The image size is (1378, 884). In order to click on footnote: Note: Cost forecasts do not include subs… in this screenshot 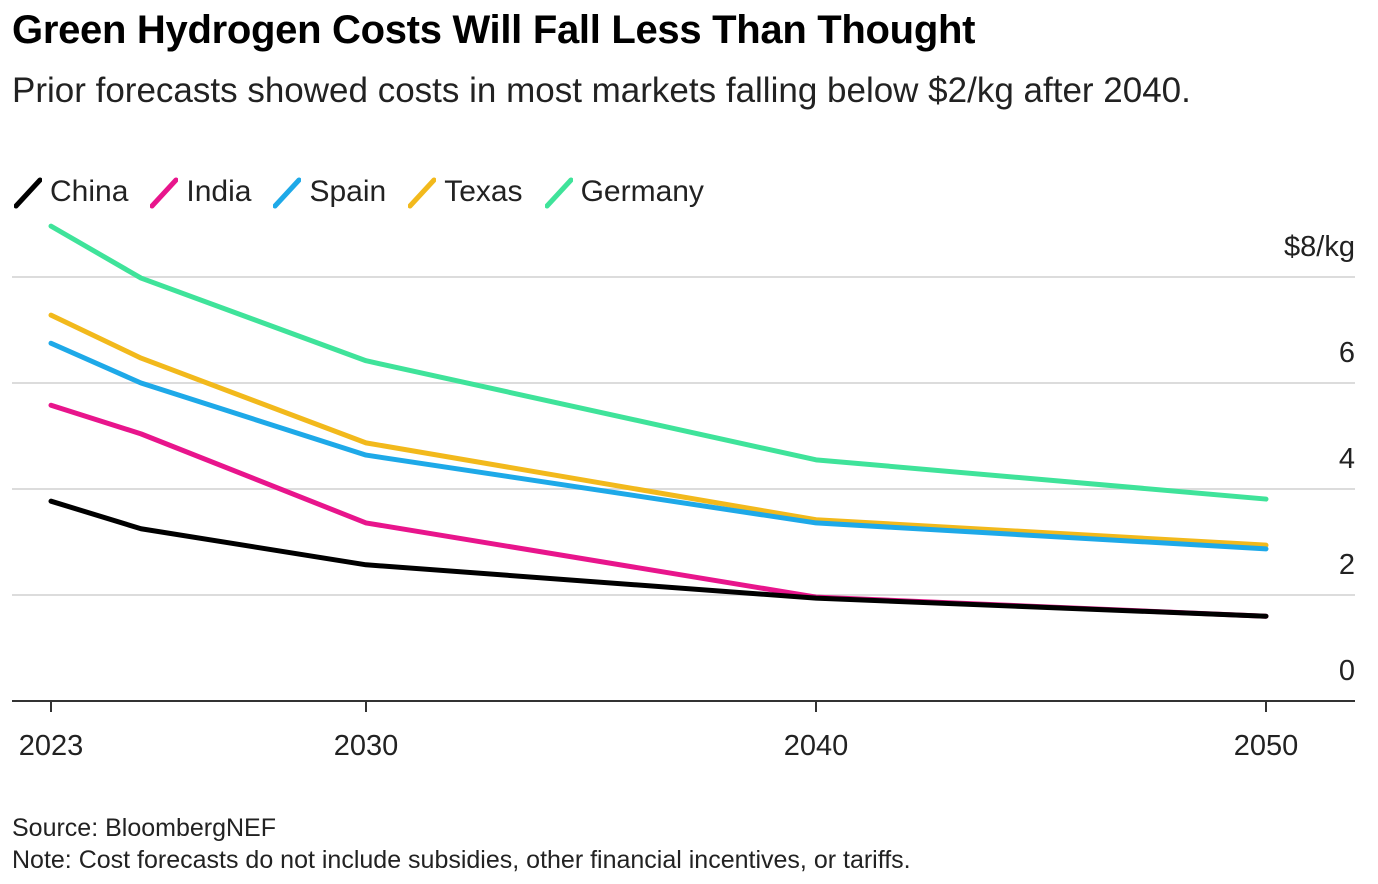, I will do `click(461, 860)`.